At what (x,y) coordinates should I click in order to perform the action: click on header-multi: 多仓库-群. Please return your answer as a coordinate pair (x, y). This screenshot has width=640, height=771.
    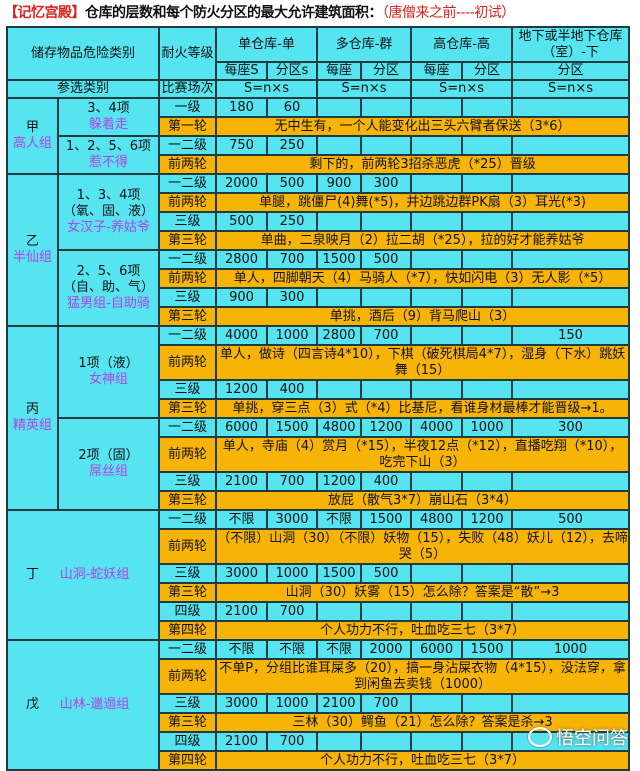
    Looking at the image, I should click on (364, 44).